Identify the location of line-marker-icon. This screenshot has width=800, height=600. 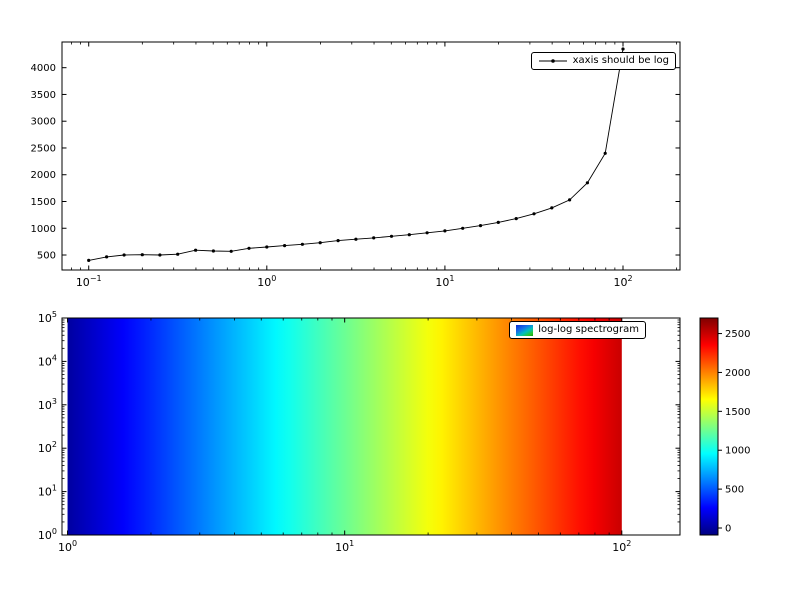
(552, 61).